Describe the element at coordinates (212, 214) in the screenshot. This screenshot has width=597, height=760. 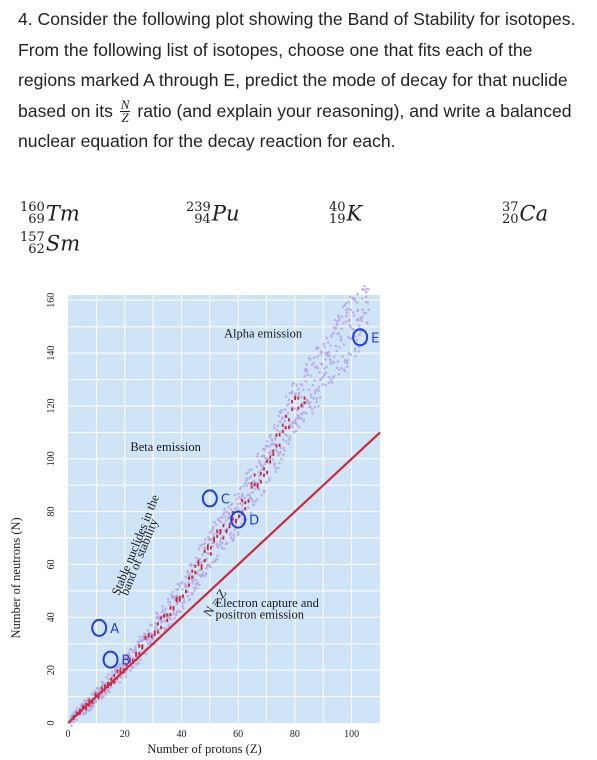
I see `isotope-pu-239: 239 94 Pu` at that location.